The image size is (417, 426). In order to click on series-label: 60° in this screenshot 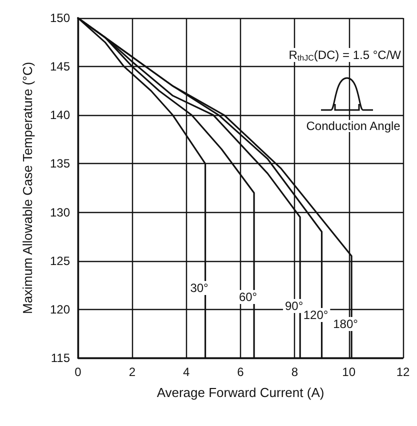, I will do `click(248, 297)`.